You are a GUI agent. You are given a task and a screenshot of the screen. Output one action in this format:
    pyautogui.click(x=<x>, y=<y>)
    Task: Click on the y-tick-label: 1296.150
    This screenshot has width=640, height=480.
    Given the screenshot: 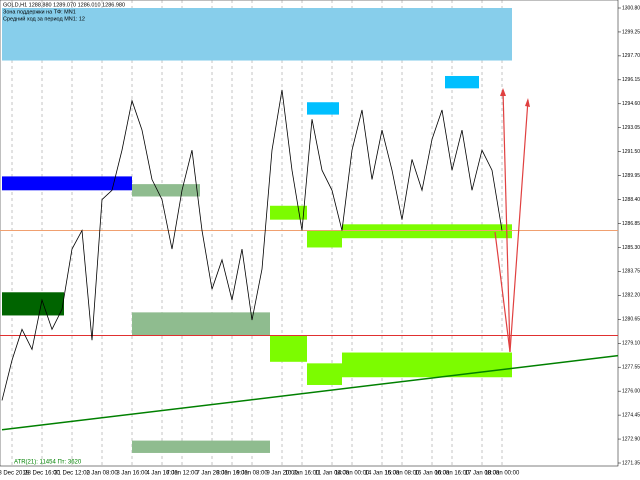 What is the action you would take?
    pyautogui.click(x=631, y=80)
    